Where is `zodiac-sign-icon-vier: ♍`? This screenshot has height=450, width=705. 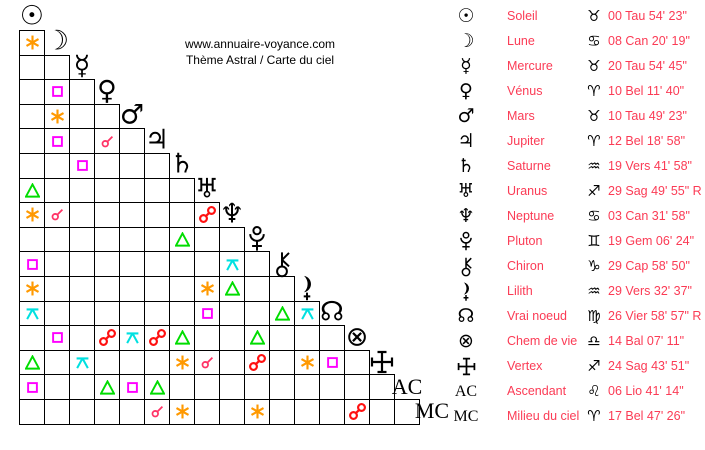 zodiac-sign-icon-vier: ♍ is located at coordinates (594, 315).